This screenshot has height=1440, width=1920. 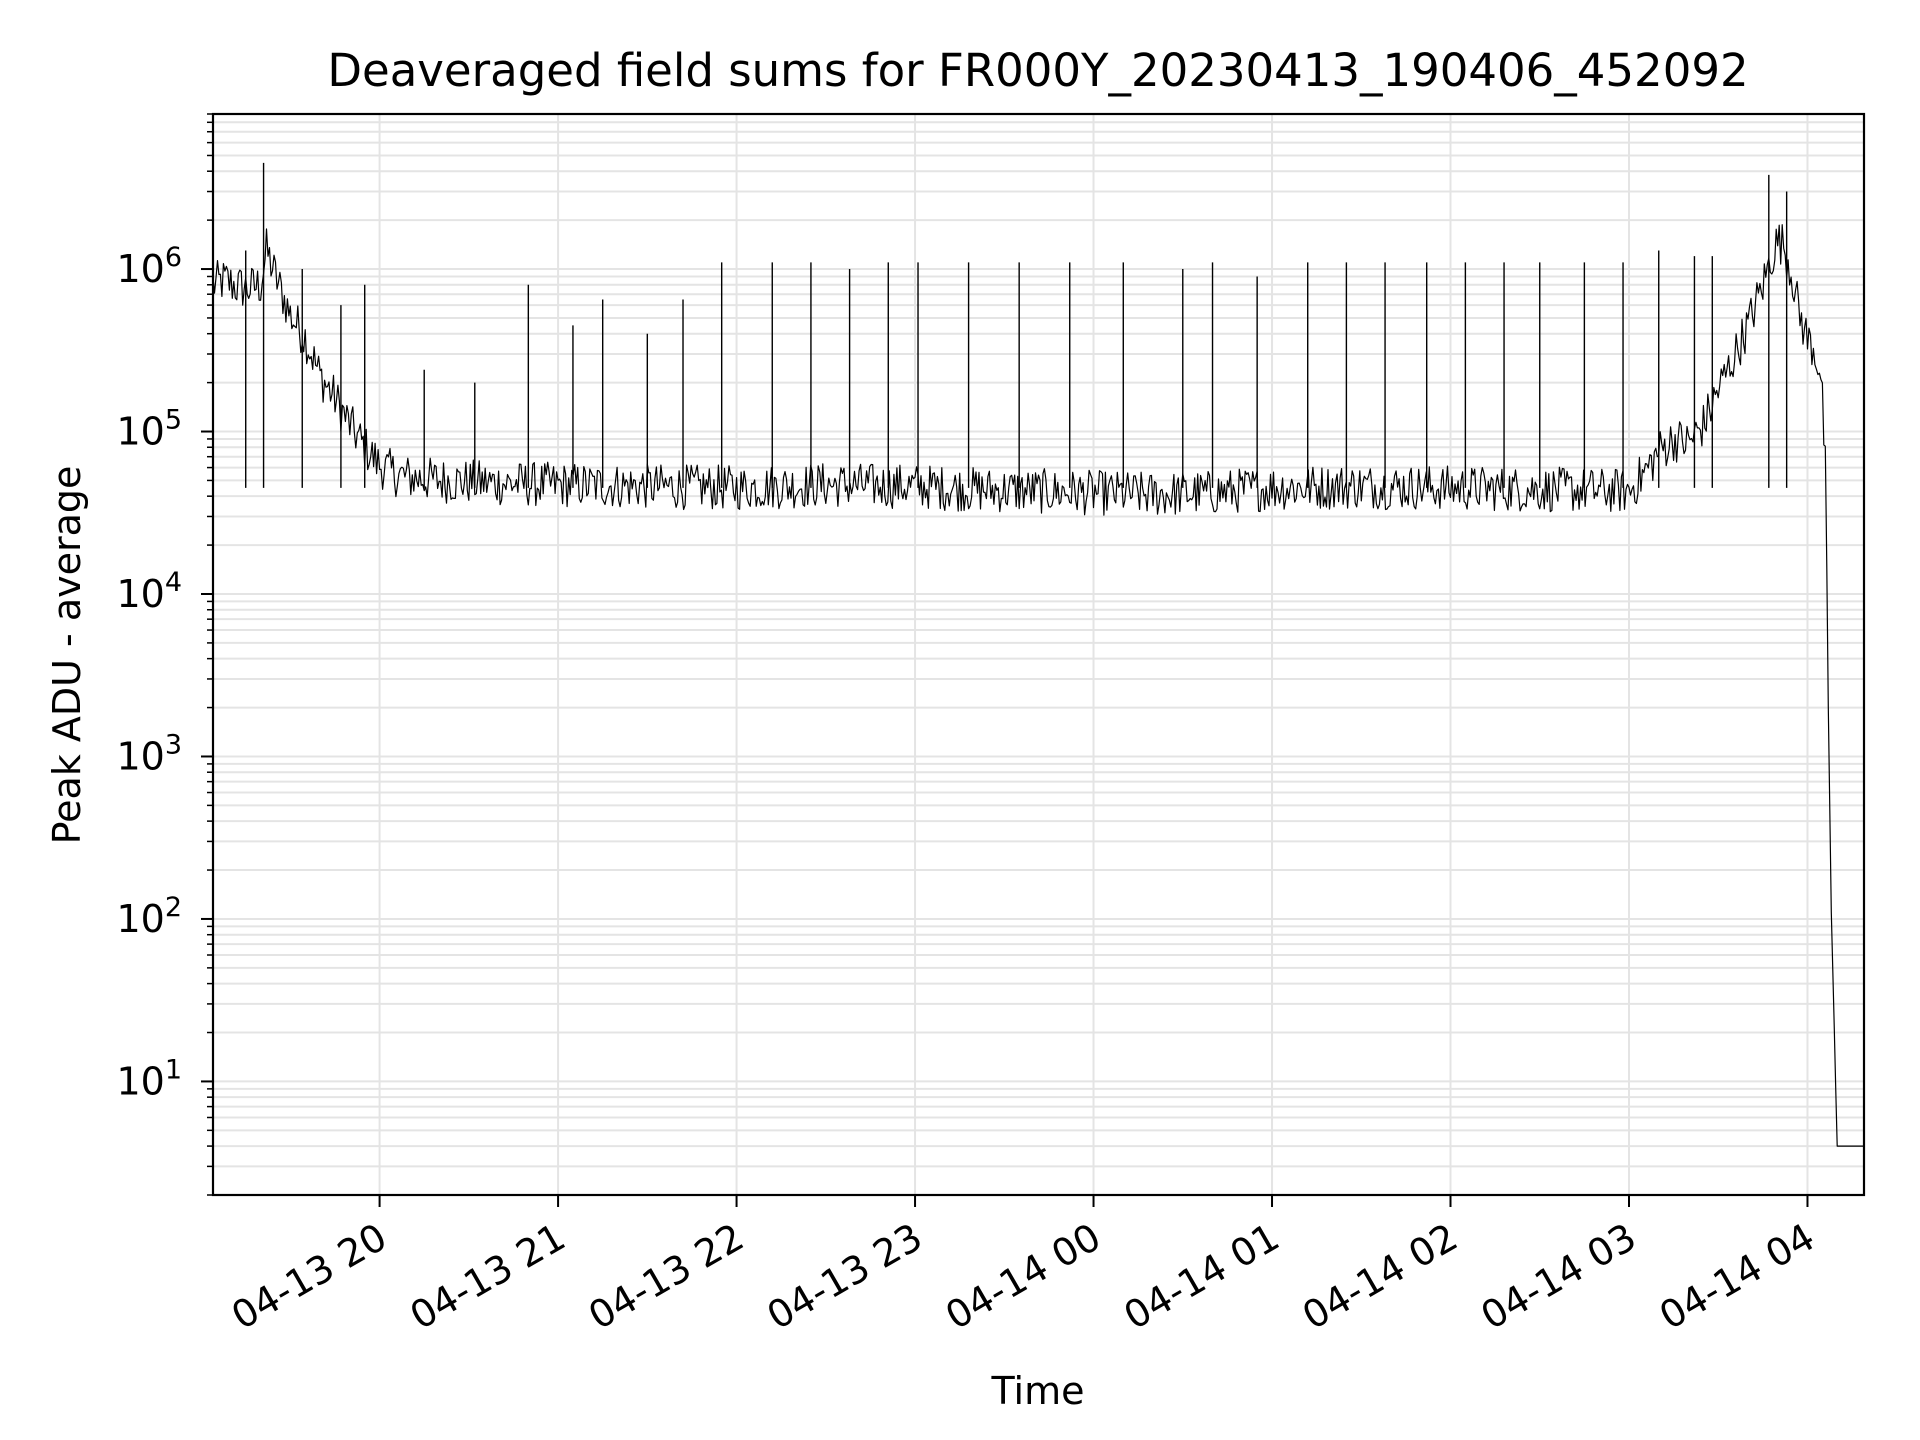 What do you see at coordinates (149, 266) in the screenshot?
I see `y-tick-label: 106` at bounding box center [149, 266].